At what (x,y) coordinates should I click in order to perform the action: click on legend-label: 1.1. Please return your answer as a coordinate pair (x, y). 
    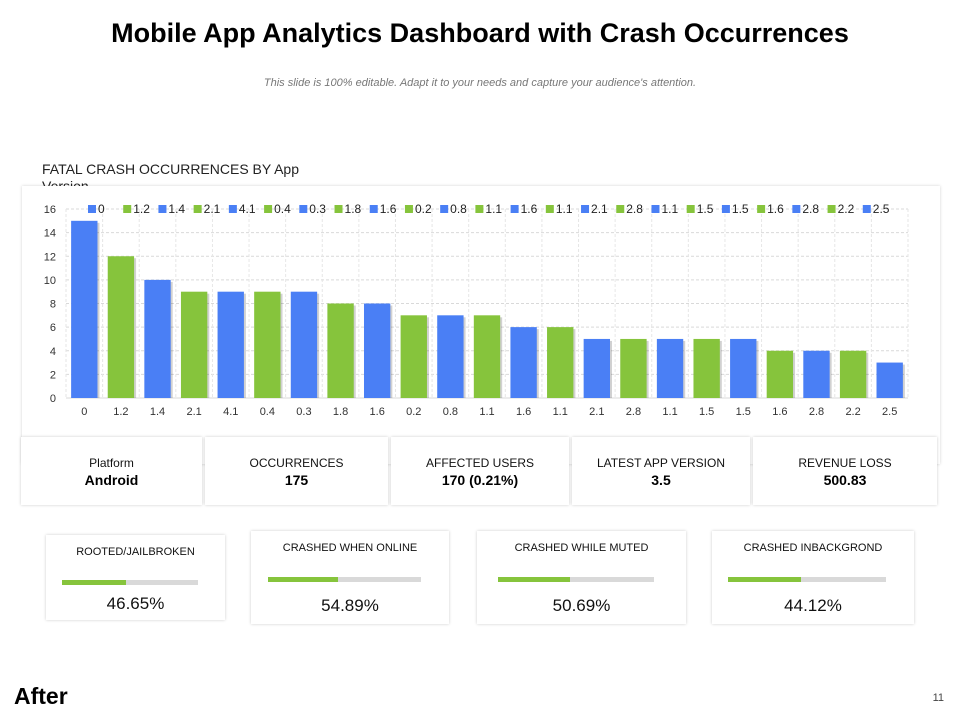
    Looking at the image, I should click on (493, 209).